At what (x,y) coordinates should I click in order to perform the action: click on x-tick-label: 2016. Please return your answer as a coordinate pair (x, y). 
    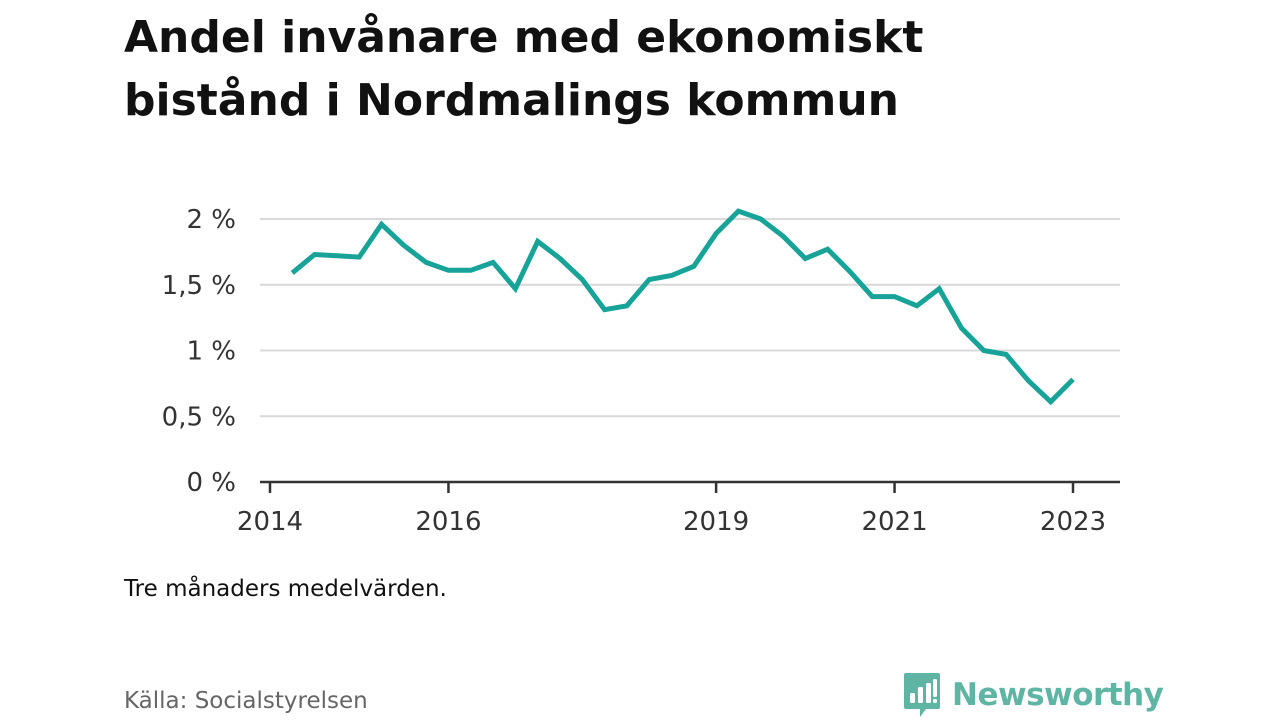
    Looking at the image, I should click on (448, 522).